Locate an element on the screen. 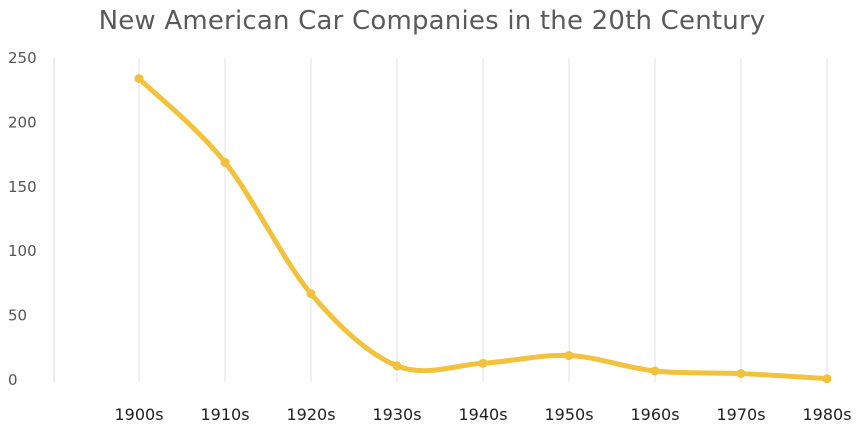  y-tick-label: 150 is located at coordinates (22, 187).